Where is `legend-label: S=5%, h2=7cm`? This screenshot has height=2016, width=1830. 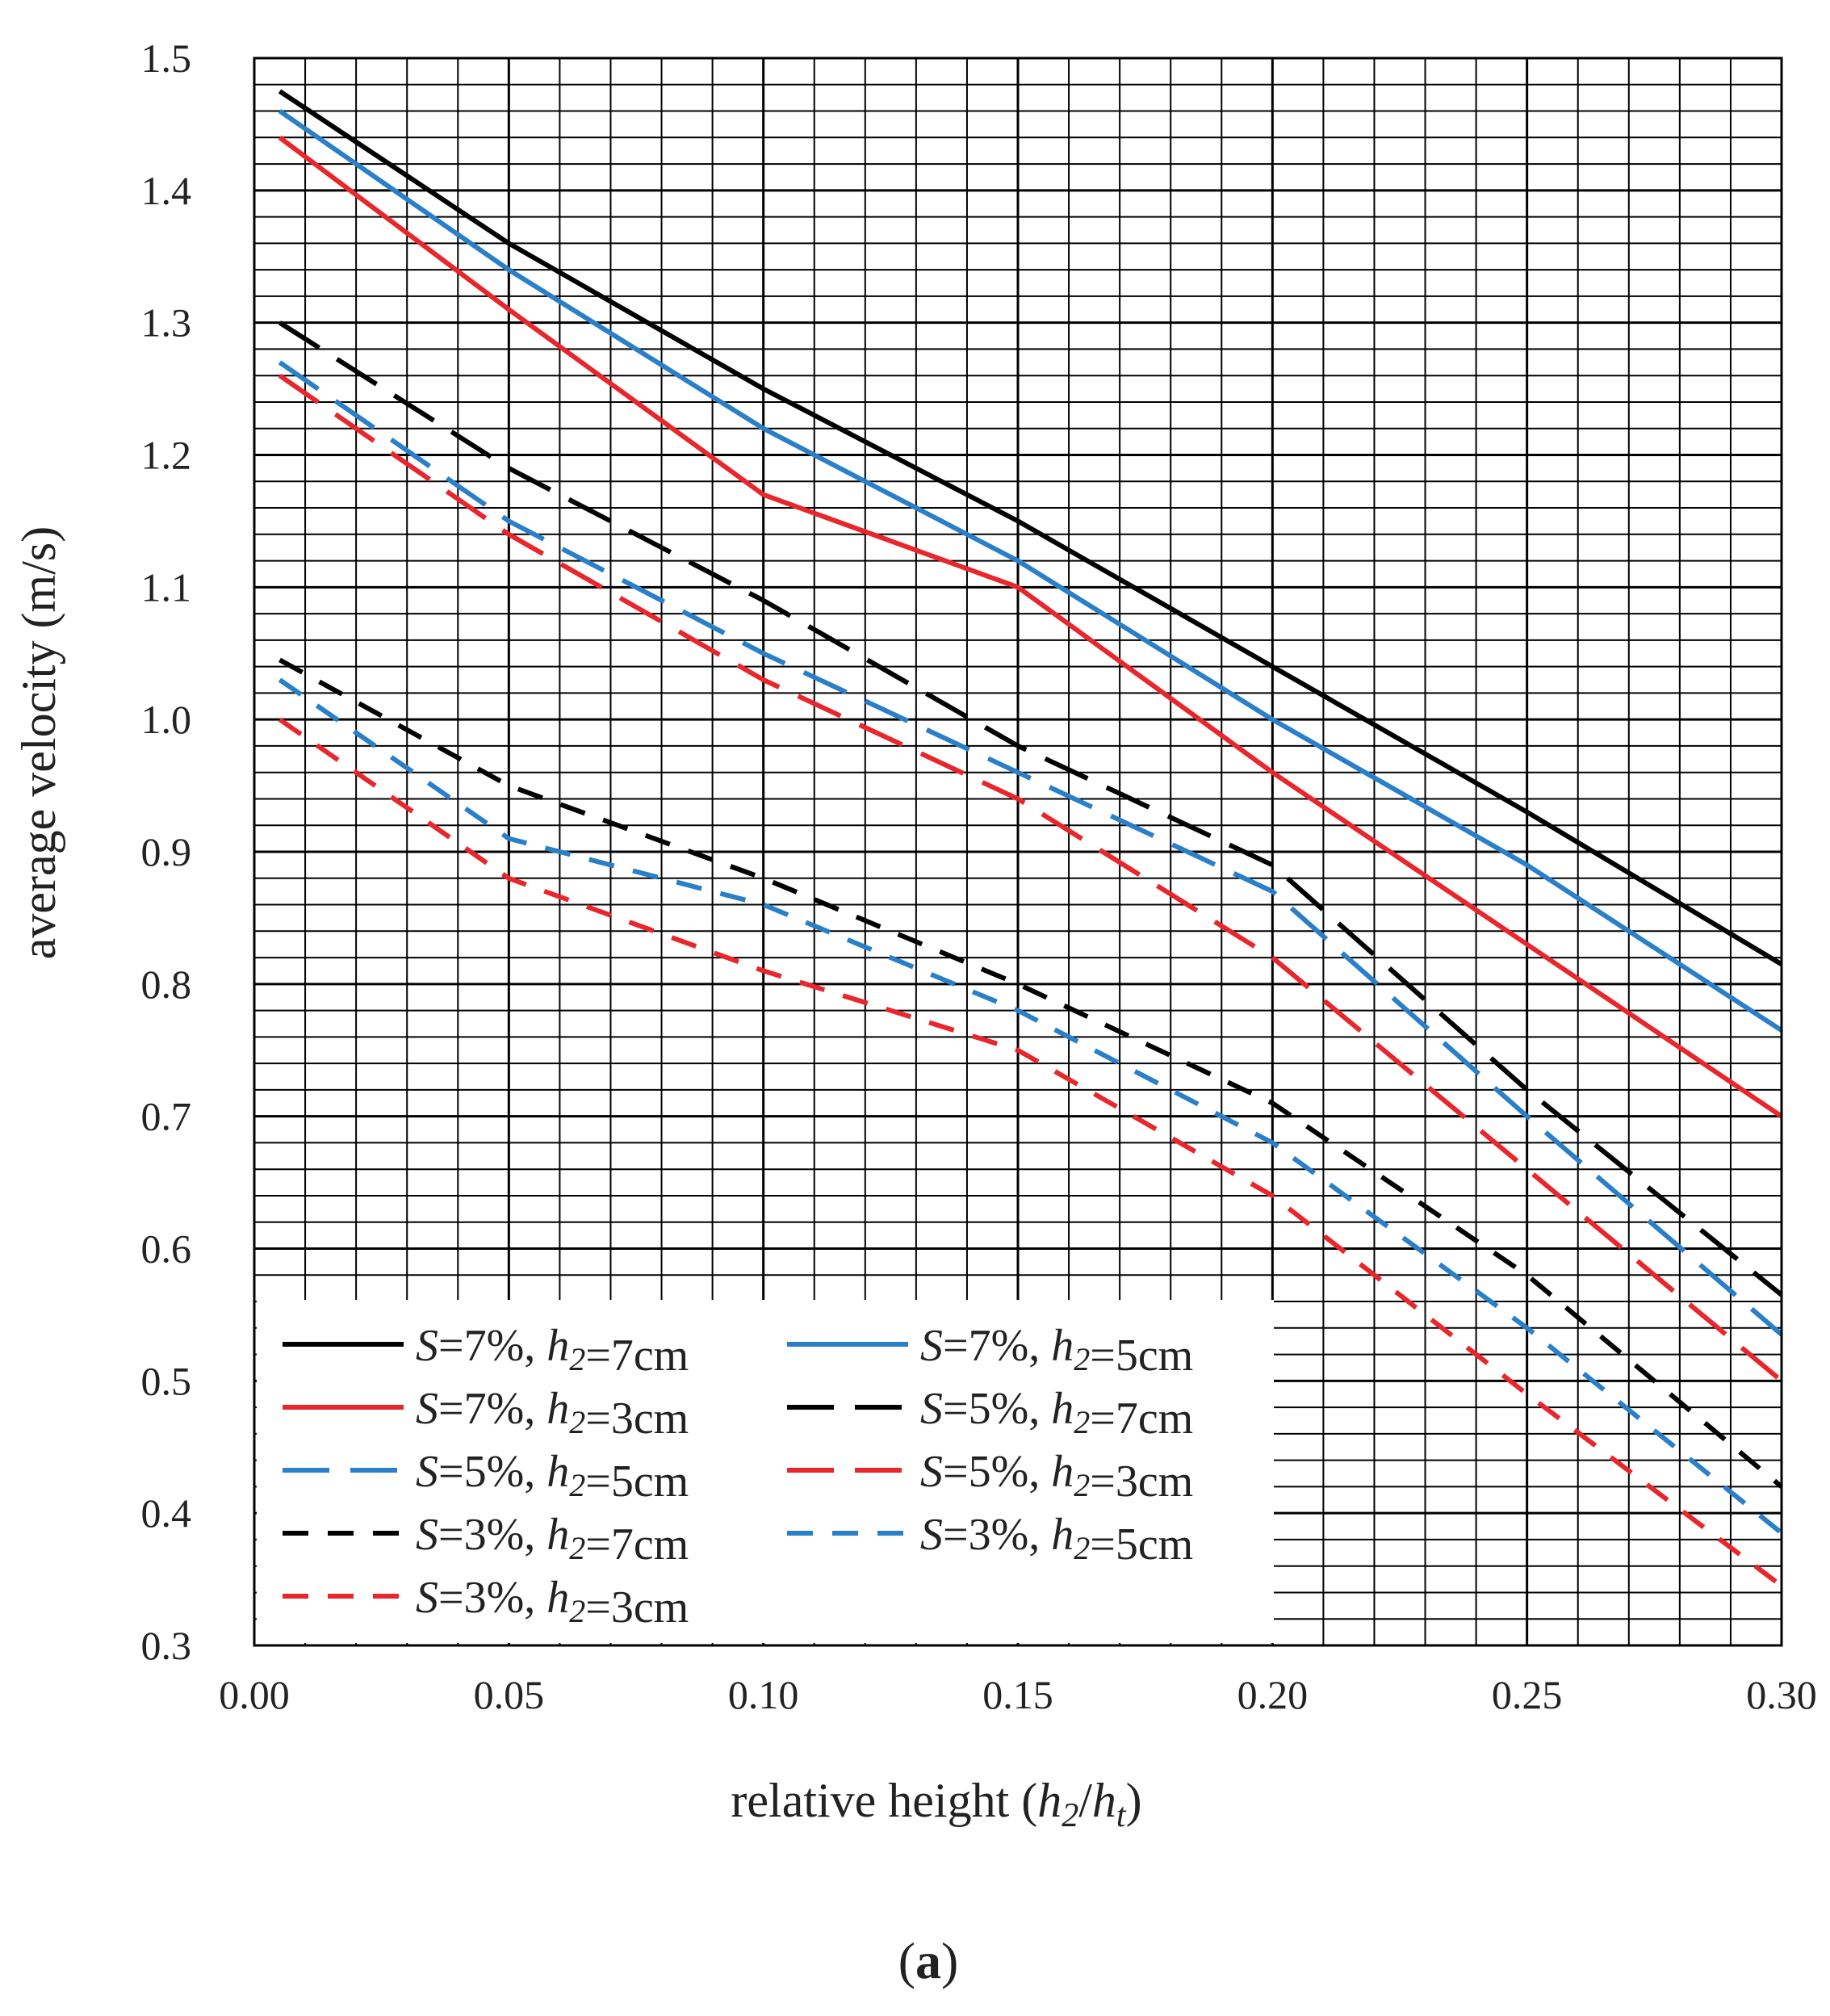
legend-label: S=5%, h2=7cm is located at coordinates (1057, 1414).